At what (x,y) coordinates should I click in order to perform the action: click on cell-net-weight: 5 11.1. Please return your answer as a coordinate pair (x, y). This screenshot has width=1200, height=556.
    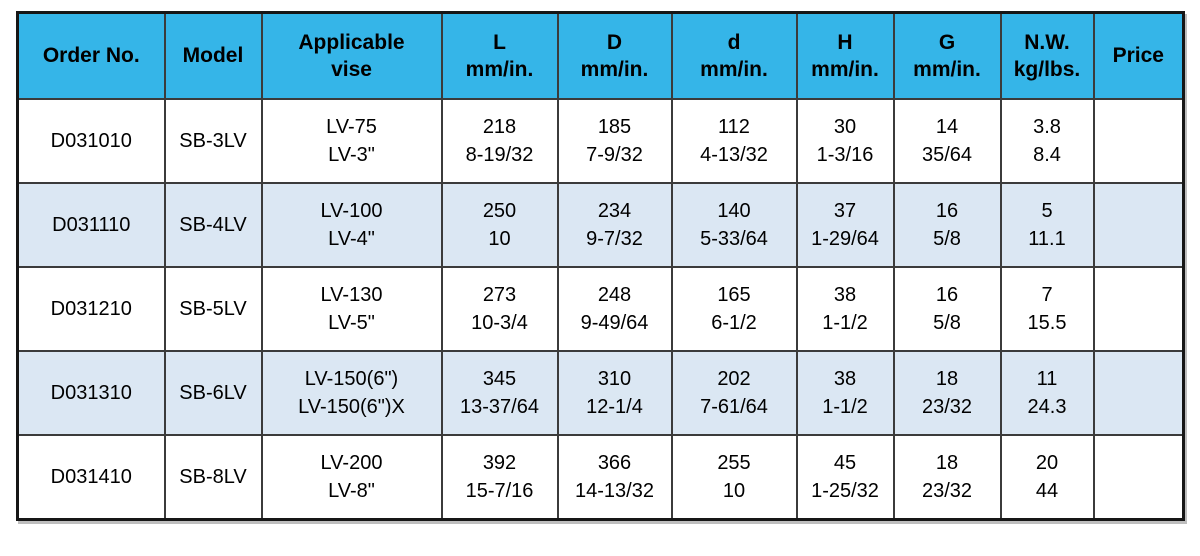
    Looking at the image, I should click on (1047, 225).